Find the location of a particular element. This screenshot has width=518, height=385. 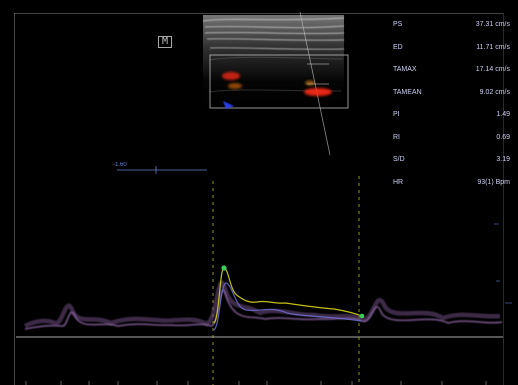

tamean-label: TAMEAN is located at coordinates (407, 92).